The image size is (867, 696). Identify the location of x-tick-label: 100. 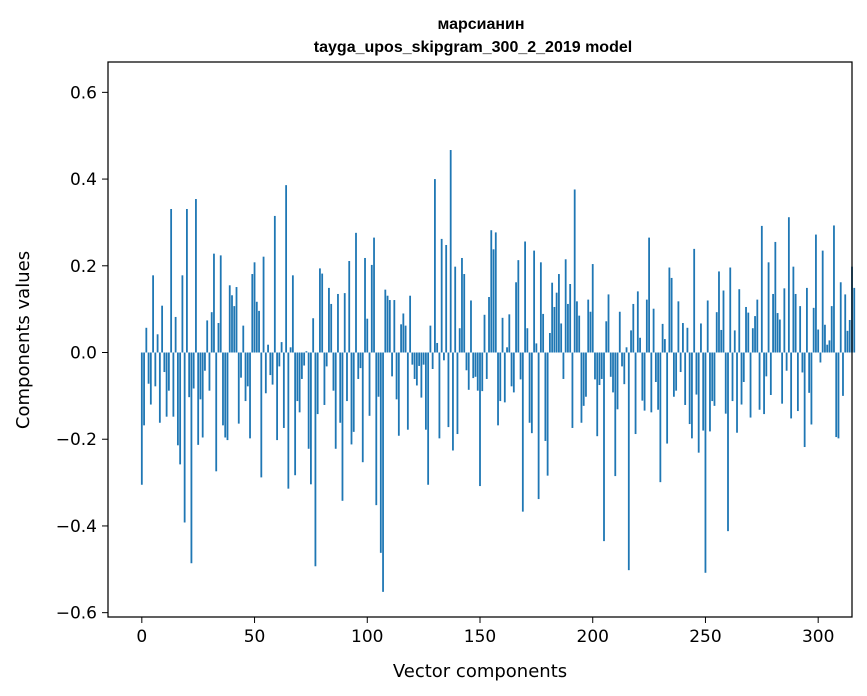
(367, 637).